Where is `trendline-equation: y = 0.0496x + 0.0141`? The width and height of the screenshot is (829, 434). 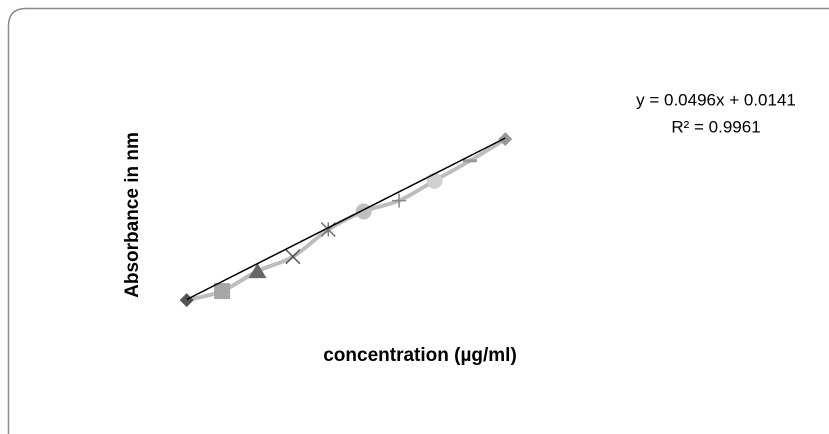
trendline-equation: y = 0.0496x + 0.0141 is located at coordinates (716, 99).